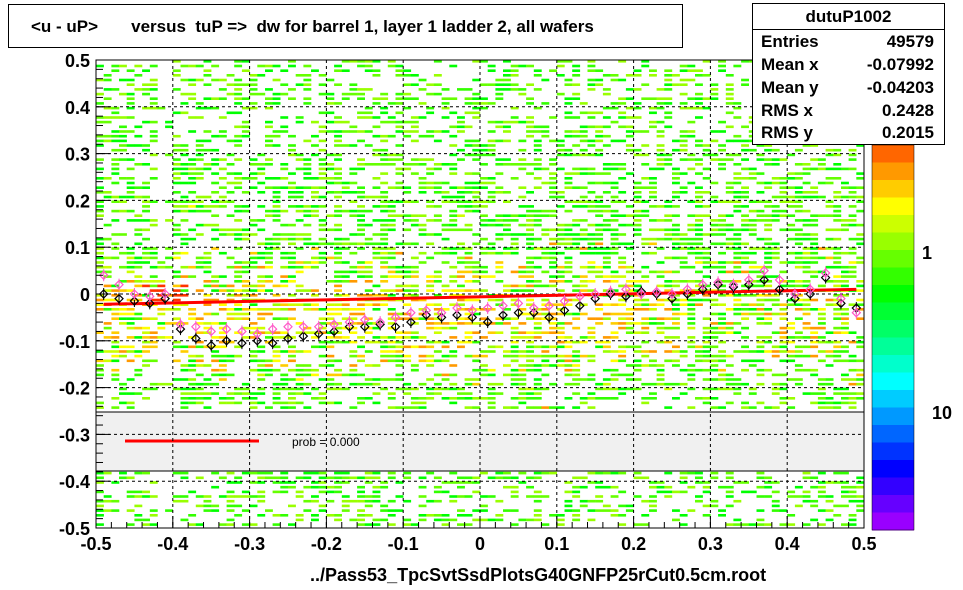 The height and width of the screenshot is (590, 963). Describe the element at coordinates (480, 308) in the screenshot. I see `profile-points` at that location.